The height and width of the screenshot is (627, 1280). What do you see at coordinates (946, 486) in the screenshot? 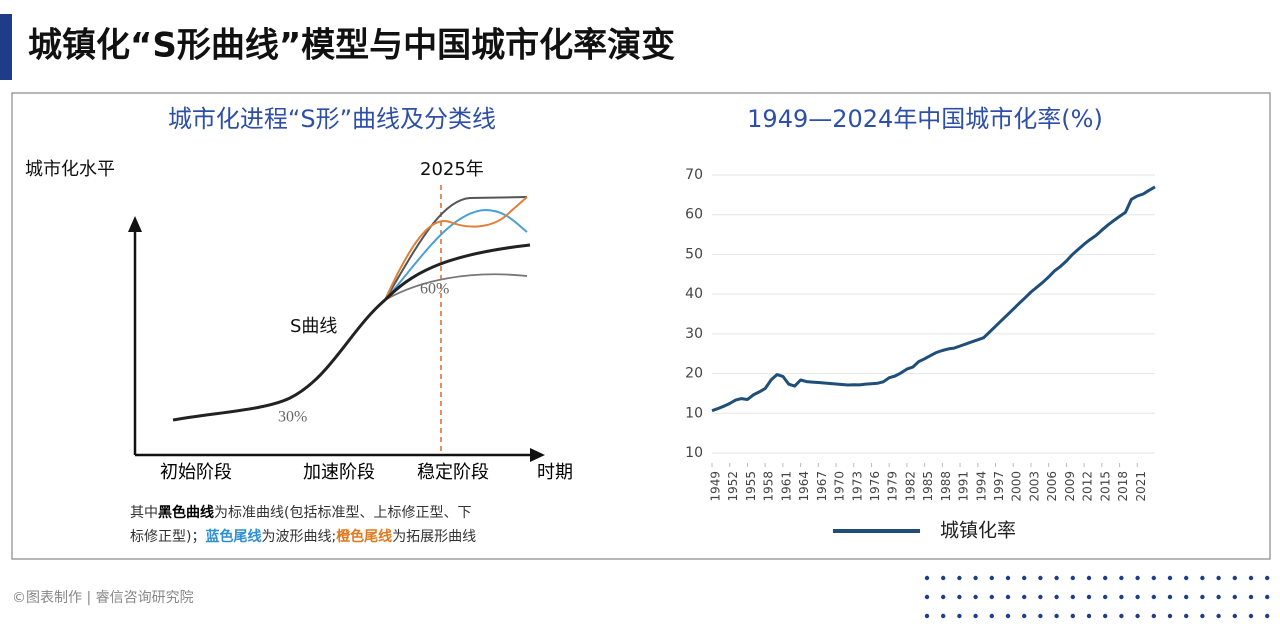
I see `x-tick-label: 1988` at bounding box center [946, 486].